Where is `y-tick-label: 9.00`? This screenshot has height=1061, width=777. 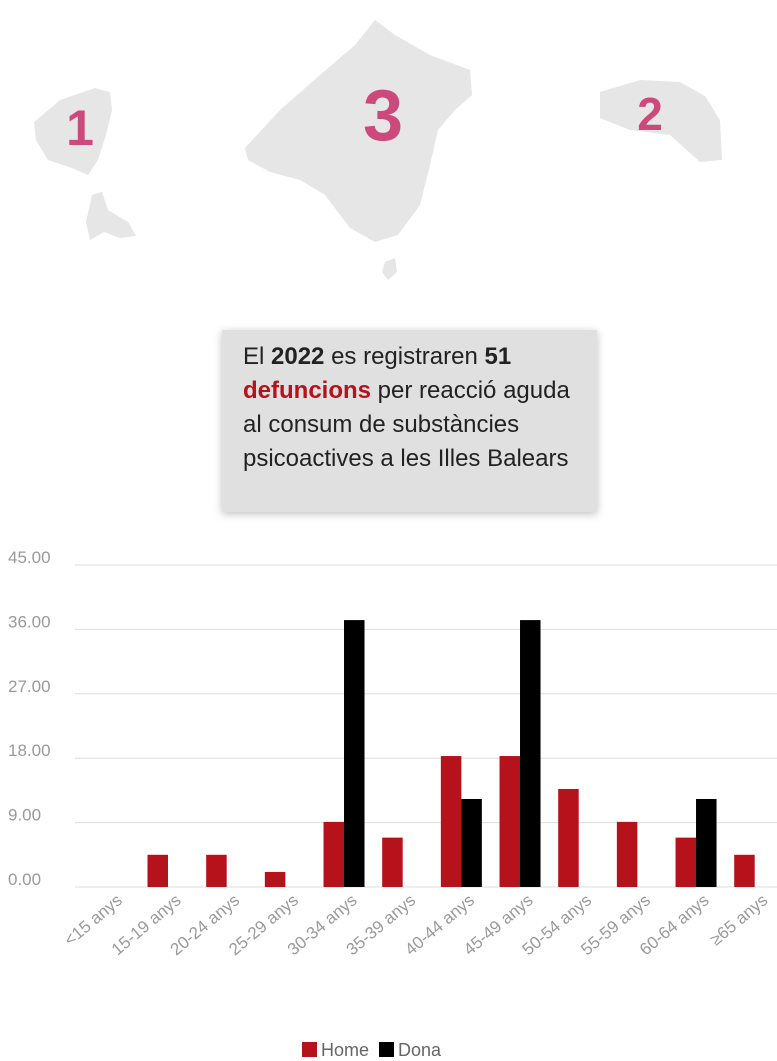
y-tick-label: 9.00 is located at coordinates (24, 815).